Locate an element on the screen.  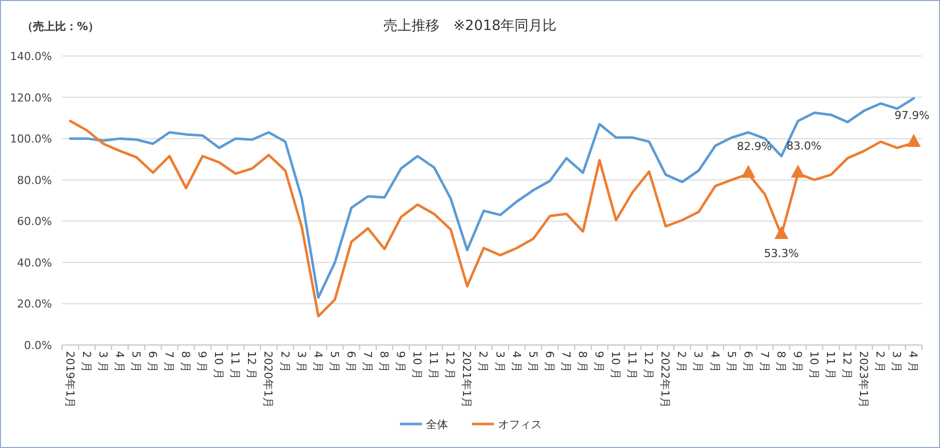
x-tick-label: 2020年1月 is located at coordinates (268, 379).